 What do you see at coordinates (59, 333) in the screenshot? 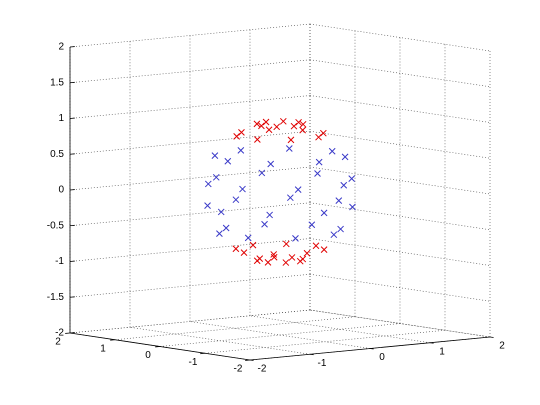
I see `z-tick-label: -2` at bounding box center [59, 333].